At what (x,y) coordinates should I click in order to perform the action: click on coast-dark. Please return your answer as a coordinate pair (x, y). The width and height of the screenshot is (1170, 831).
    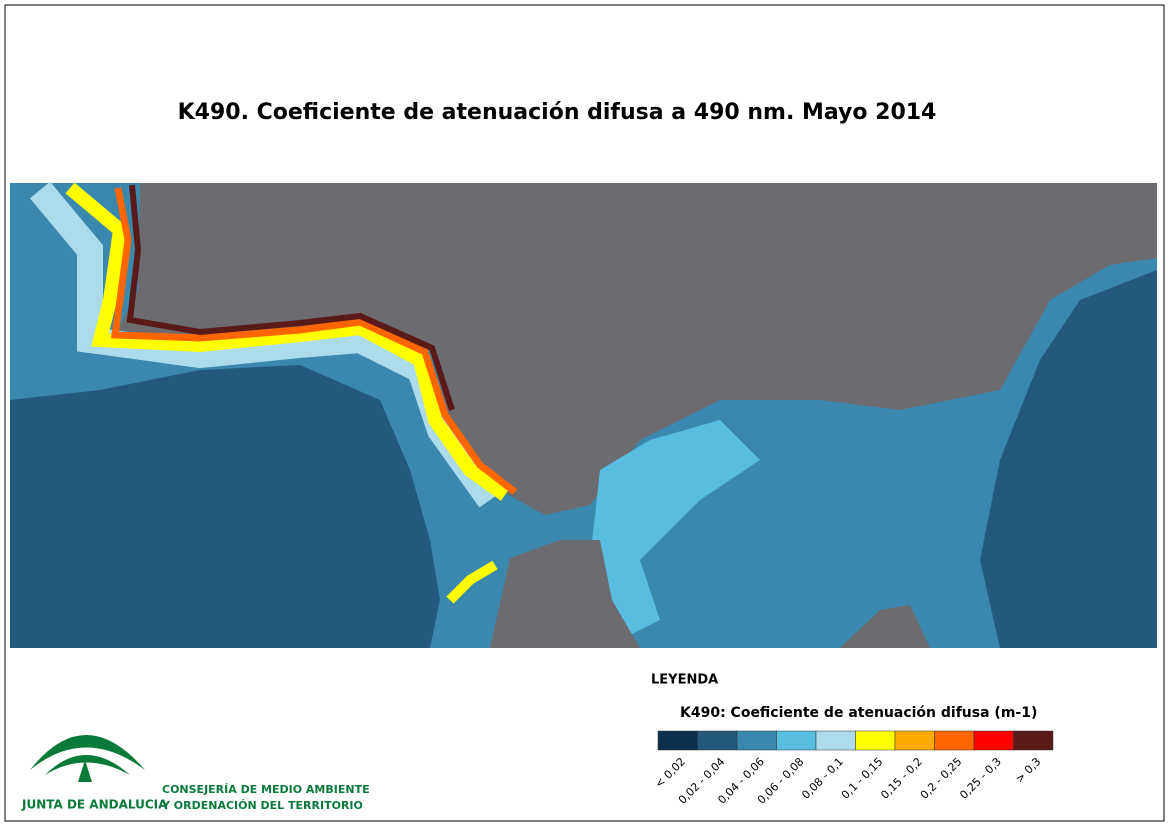
    Looking at the image, I should click on (290, 297).